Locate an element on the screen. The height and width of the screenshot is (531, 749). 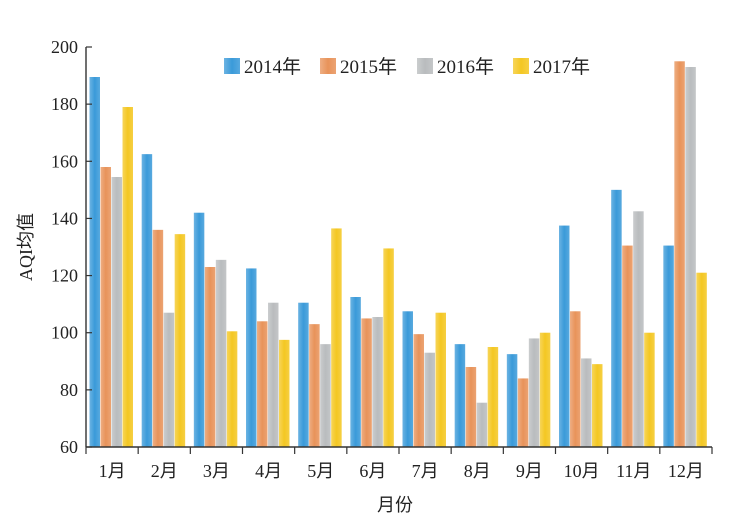
bar-2017年-6月 is located at coordinates (388, 347).